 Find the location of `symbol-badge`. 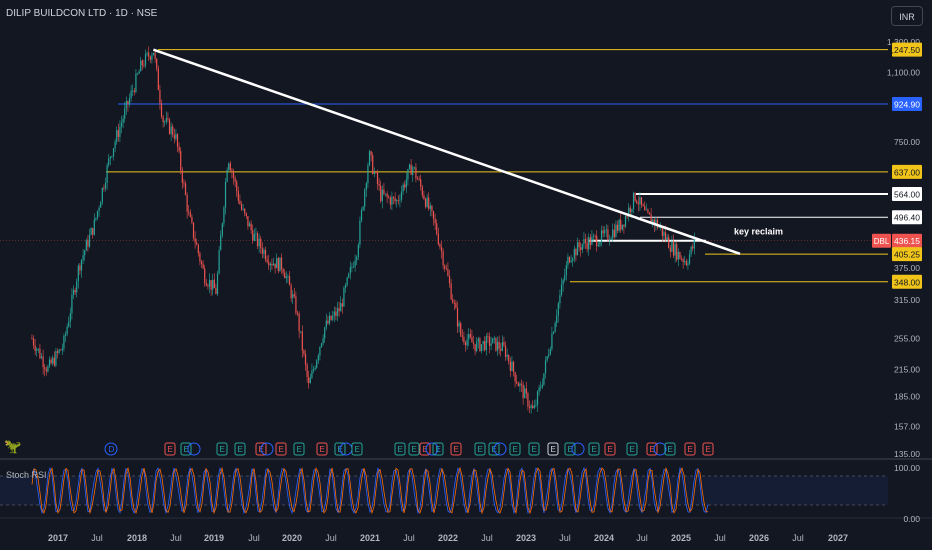

symbol-badge is located at coordinates (881, 240).